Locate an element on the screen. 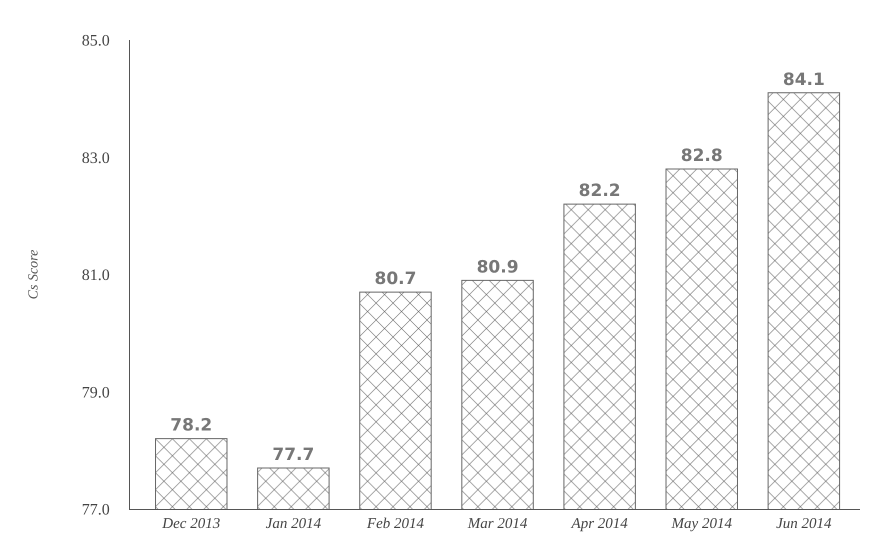  x-tick-label: May 2014 is located at coordinates (701, 524).